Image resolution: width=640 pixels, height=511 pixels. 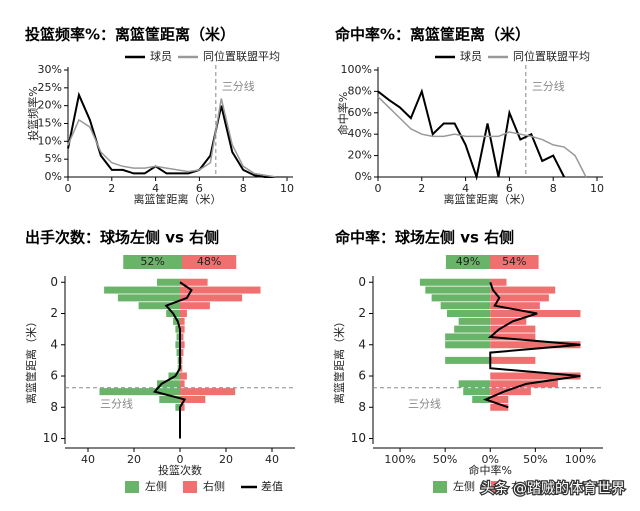 What do you see at coordinates (580, 459) in the screenshot?
I see `x-tick-label: 100%` at bounding box center [580, 459].